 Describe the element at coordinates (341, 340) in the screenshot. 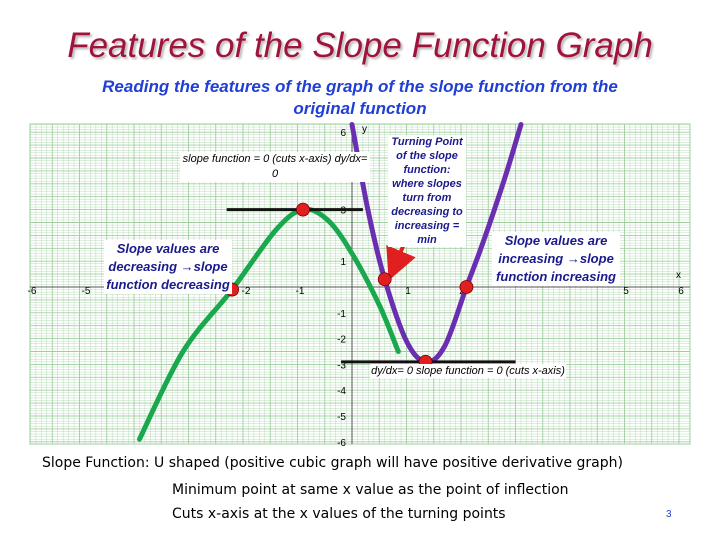

I see `y-tick-label: -2` at that location.